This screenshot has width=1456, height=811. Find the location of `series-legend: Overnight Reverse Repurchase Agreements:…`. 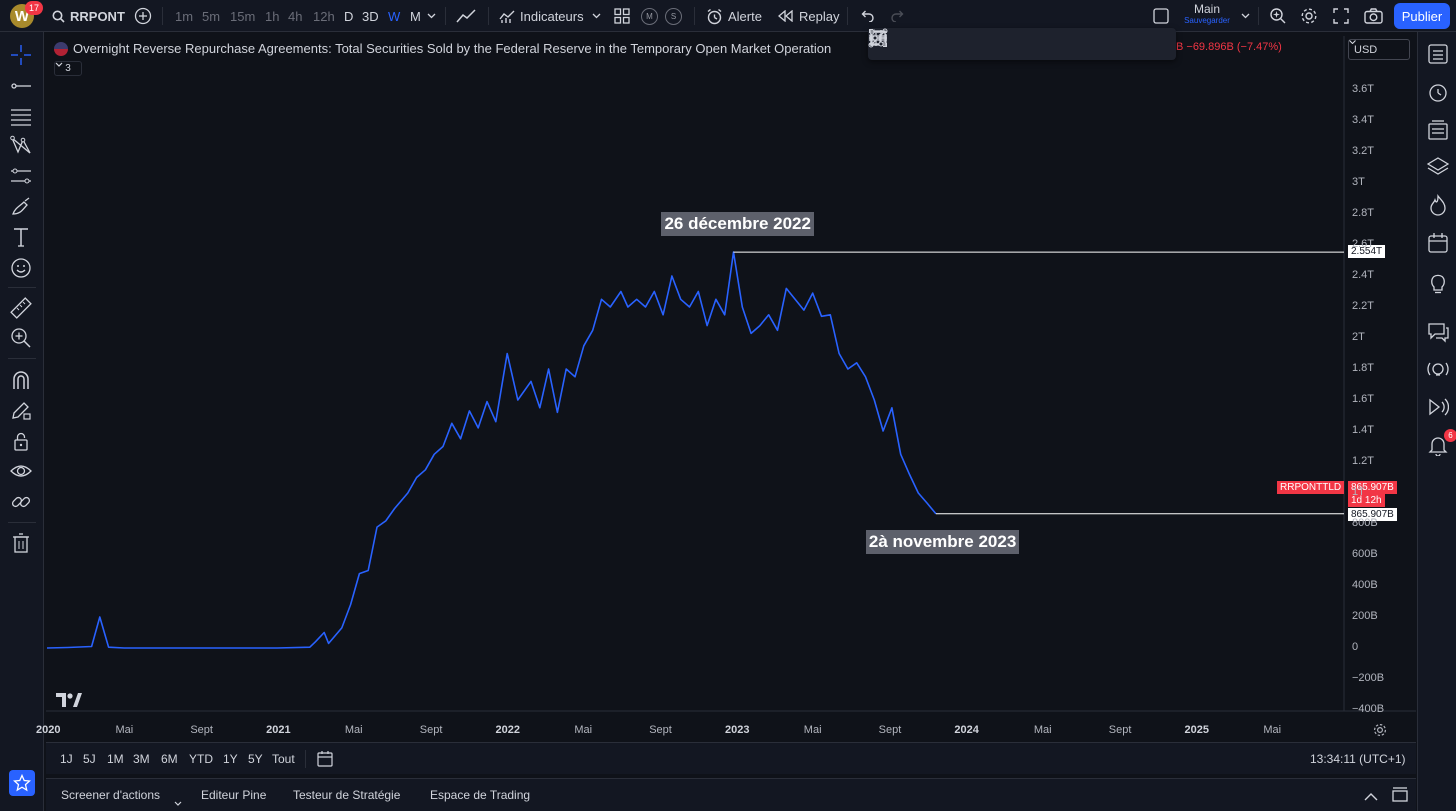

series-legend: Overnight Reverse Repurchase Agreements:… is located at coordinates (442, 48).